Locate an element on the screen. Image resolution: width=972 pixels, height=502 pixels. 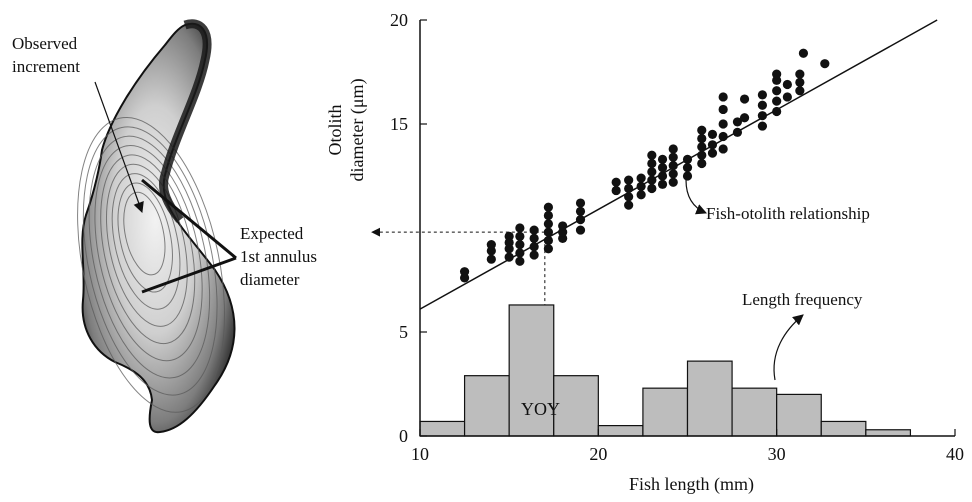
y-tick-label: 20 is located at coordinates (399, 20).